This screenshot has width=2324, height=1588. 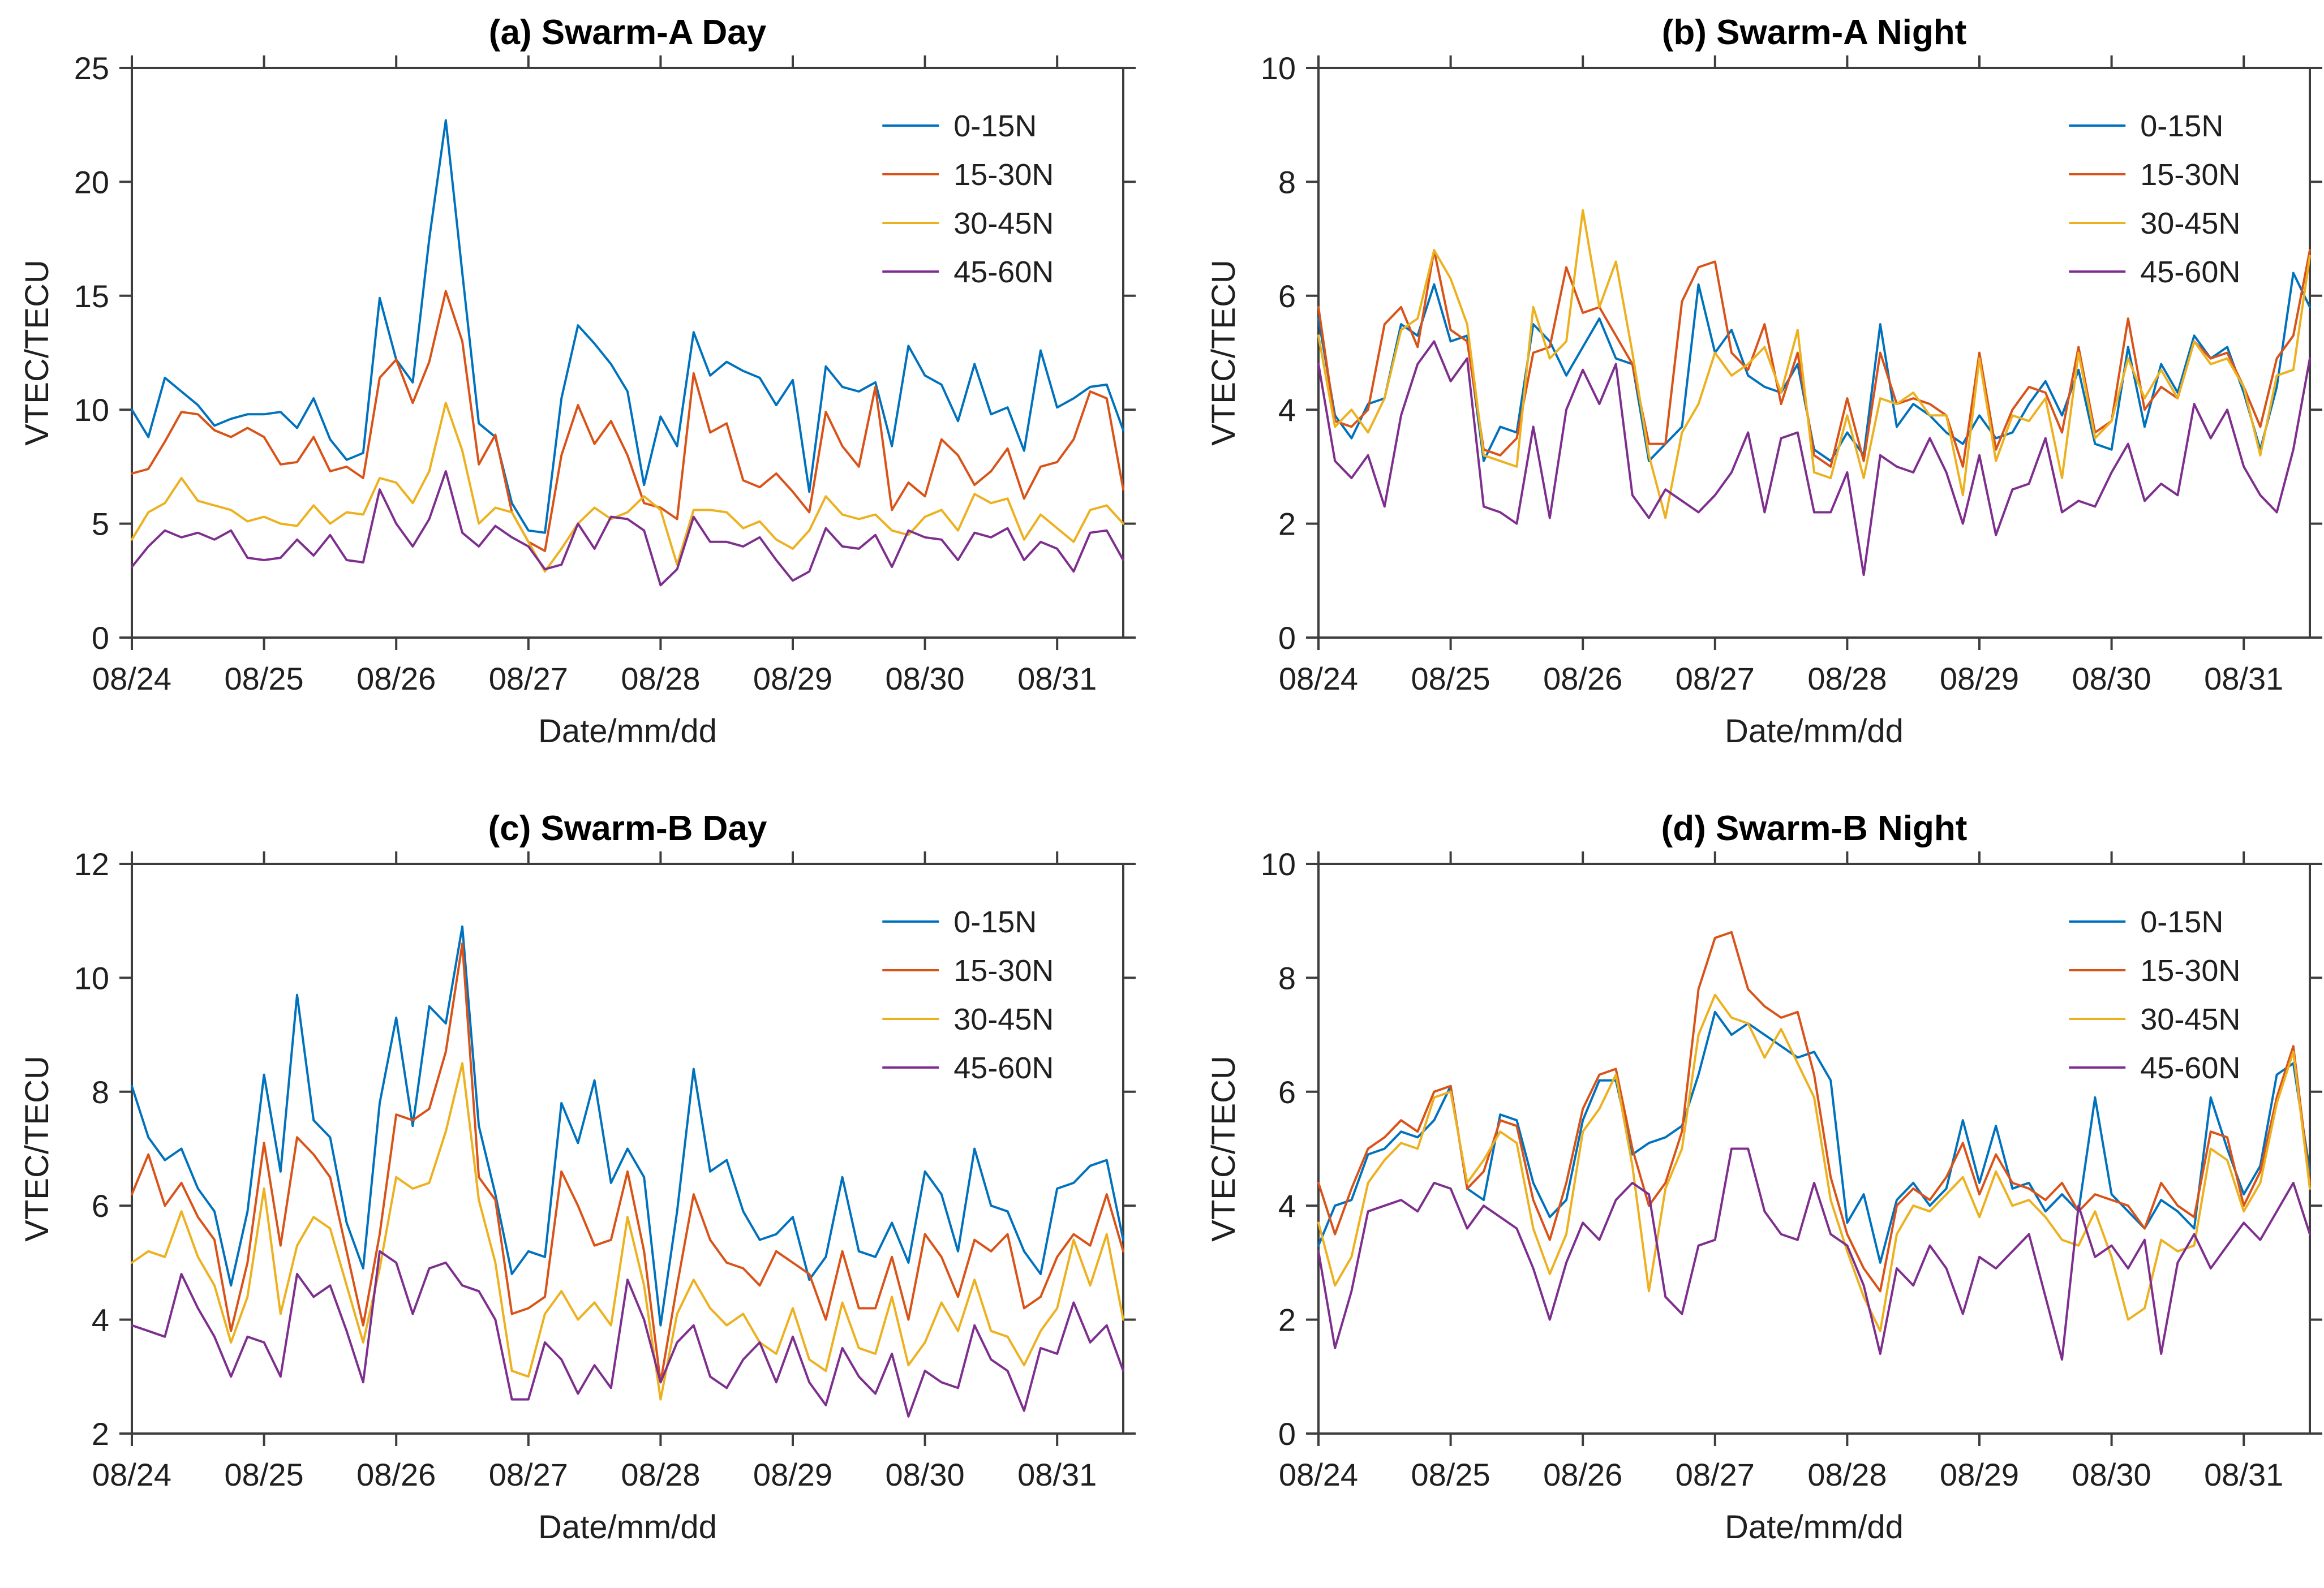 What do you see at coordinates (628, 33) in the screenshot?
I see `panel-title: (a) Swarm-A Day` at bounding box center [628, 33].